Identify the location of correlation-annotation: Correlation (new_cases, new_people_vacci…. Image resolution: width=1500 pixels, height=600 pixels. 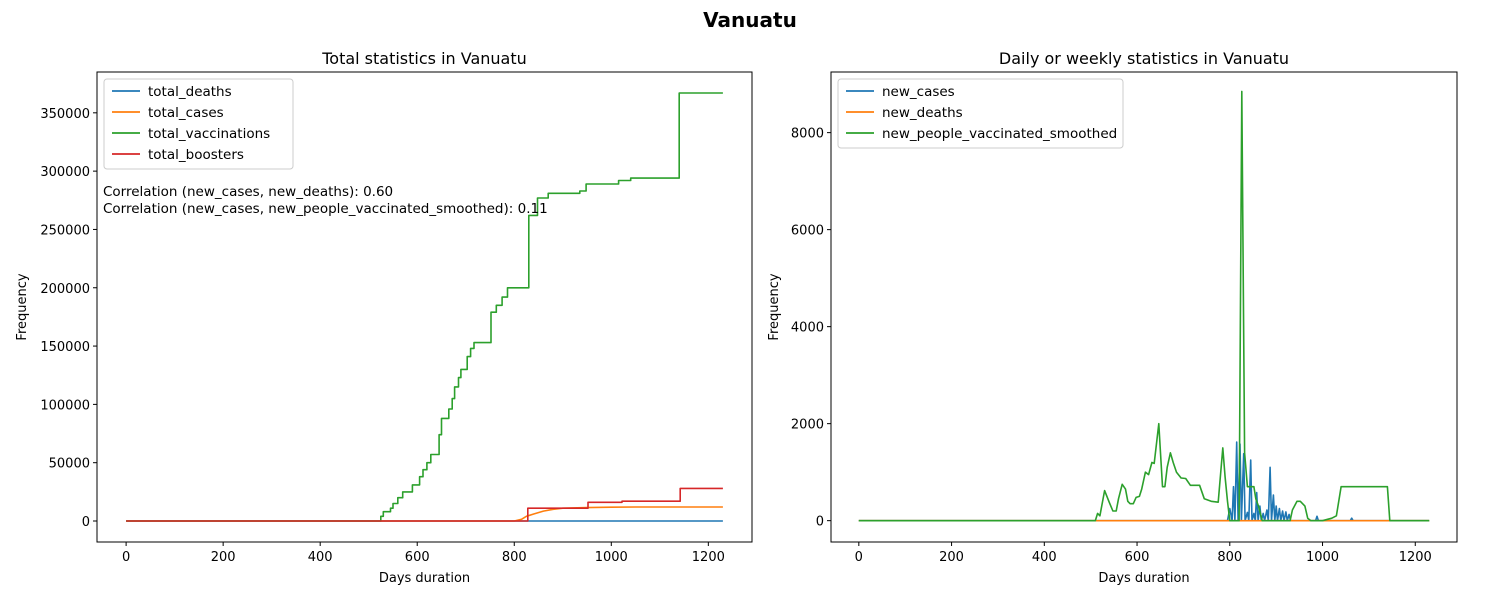
(325, 209).